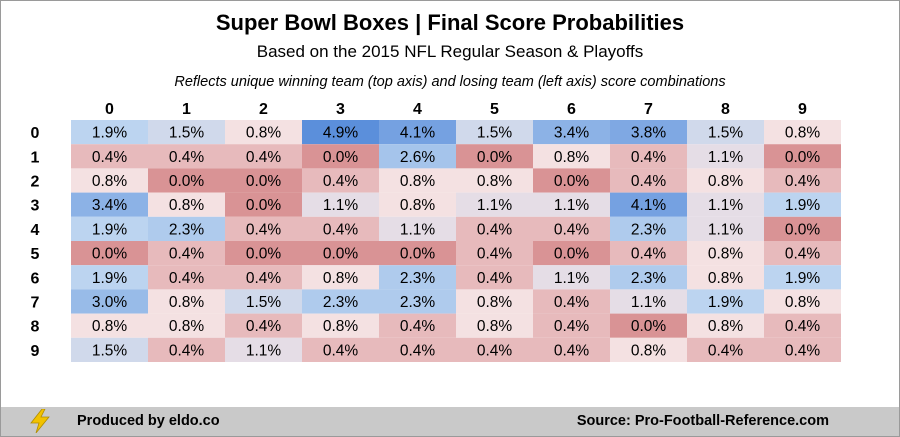 Image resolution: width=900 pixels, height=437 pixels. What do you see at coordinates (148, 421) in the screenshot?
I see `footer-credit: Produced by eldo.co` at bounding box center [148, 421].